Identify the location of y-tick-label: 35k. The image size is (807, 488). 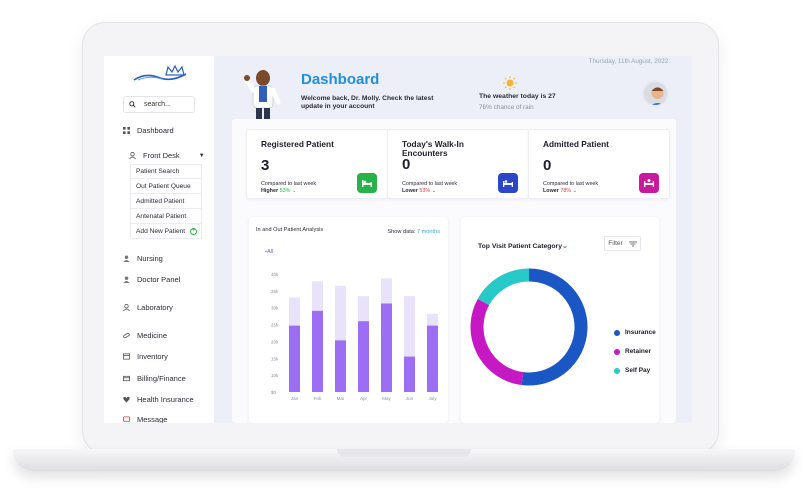
(275, 291).